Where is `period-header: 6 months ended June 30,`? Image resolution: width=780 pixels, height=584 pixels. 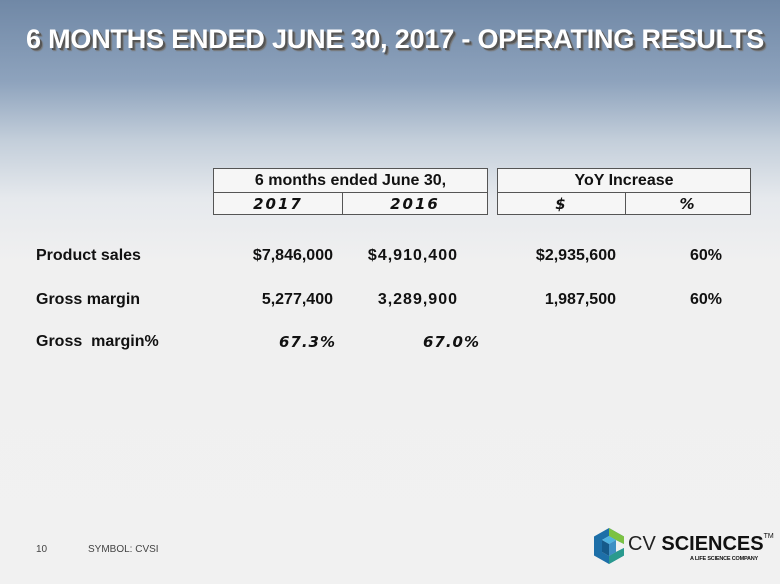 period-header: 6 months ended June 30, is located at coordinates (350, 181).